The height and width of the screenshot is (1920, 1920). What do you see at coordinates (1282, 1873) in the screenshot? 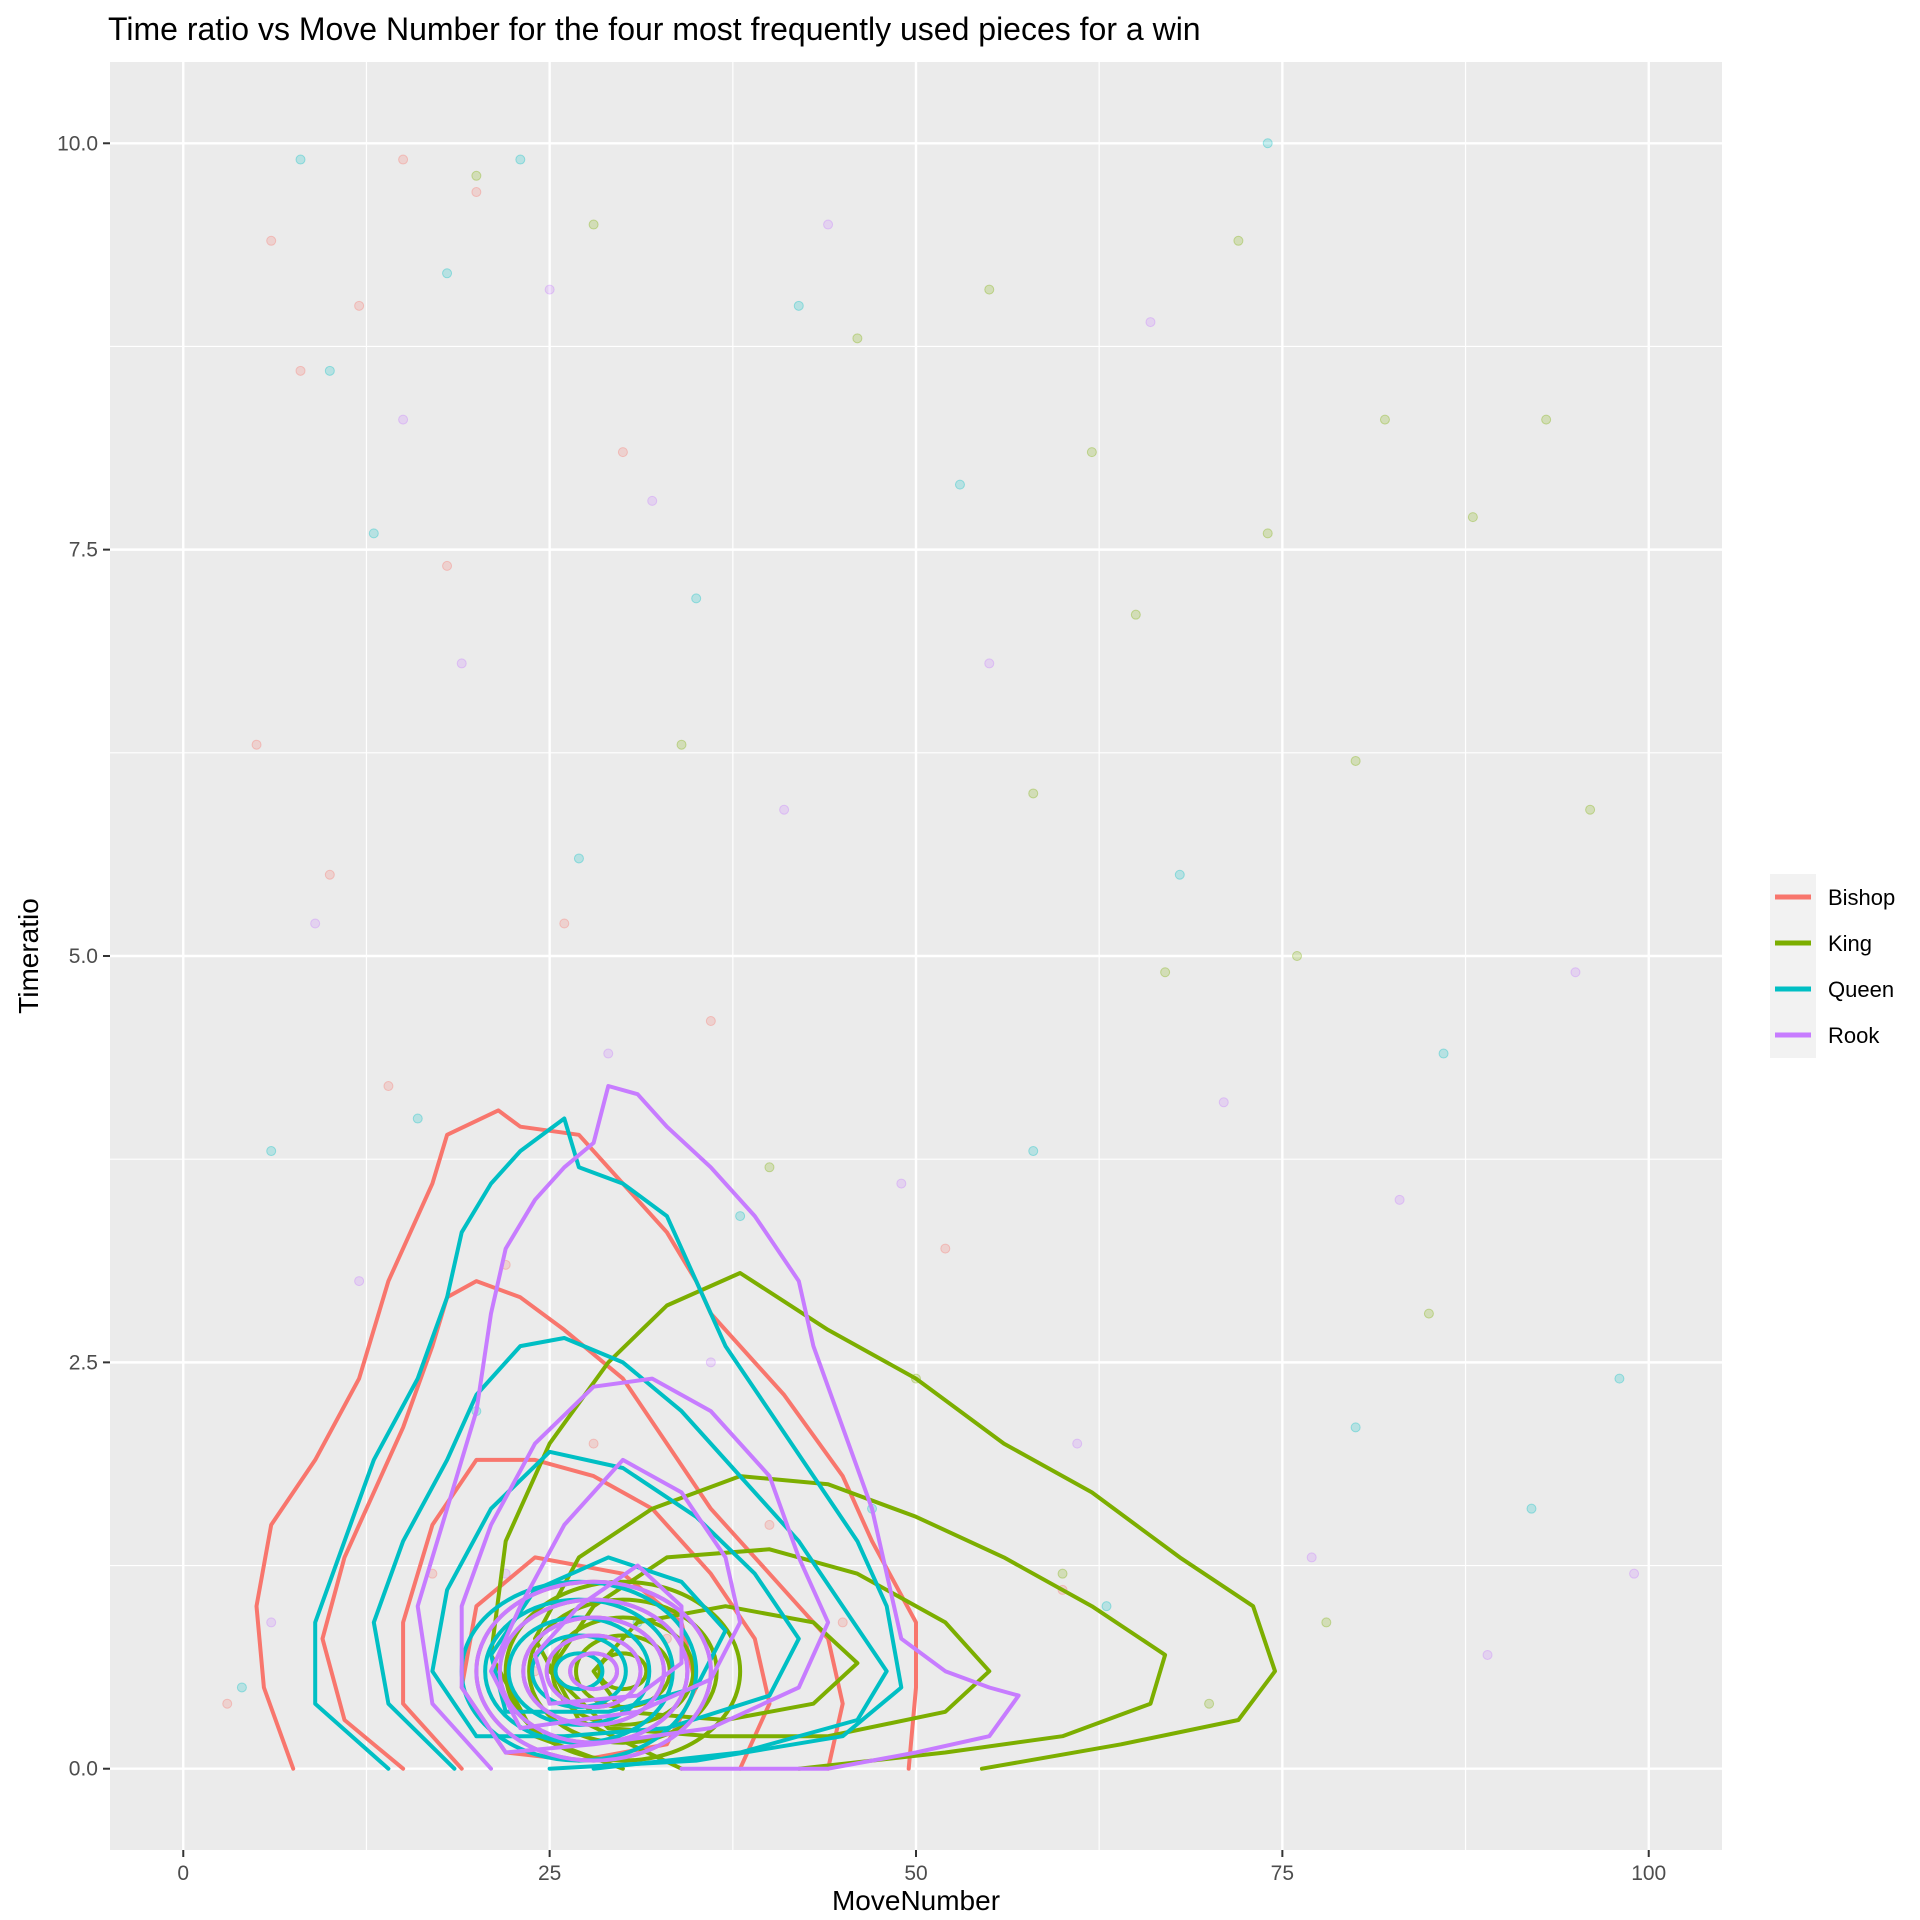
I see `x-tick-label: 75` at bounding box center [1282, 1873].